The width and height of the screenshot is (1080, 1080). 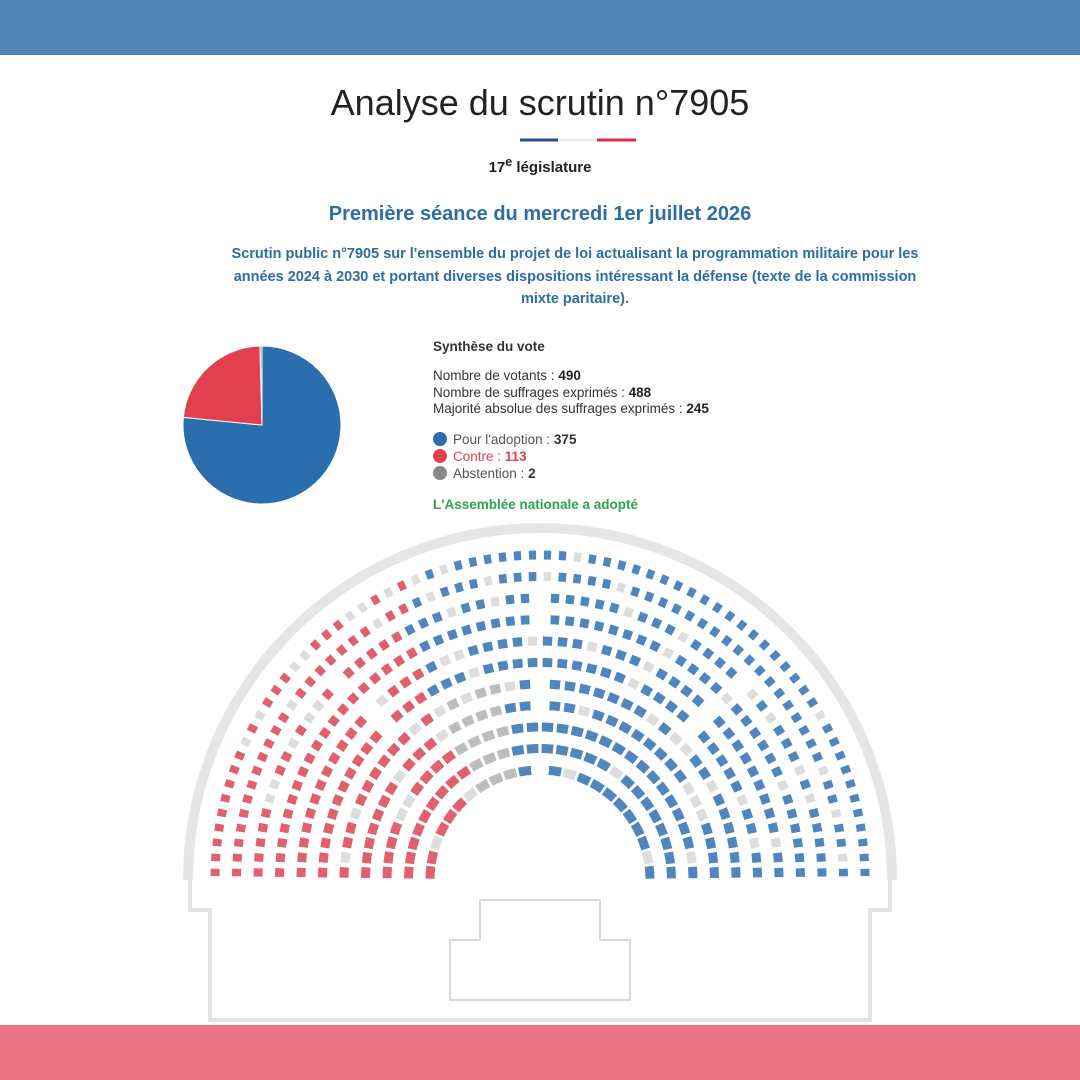 What do you see at coordinates (529, 392) in the screenshot?
I see `summary-label: Nombre de suffrages exprimés :` at bounding box center [529, 392].